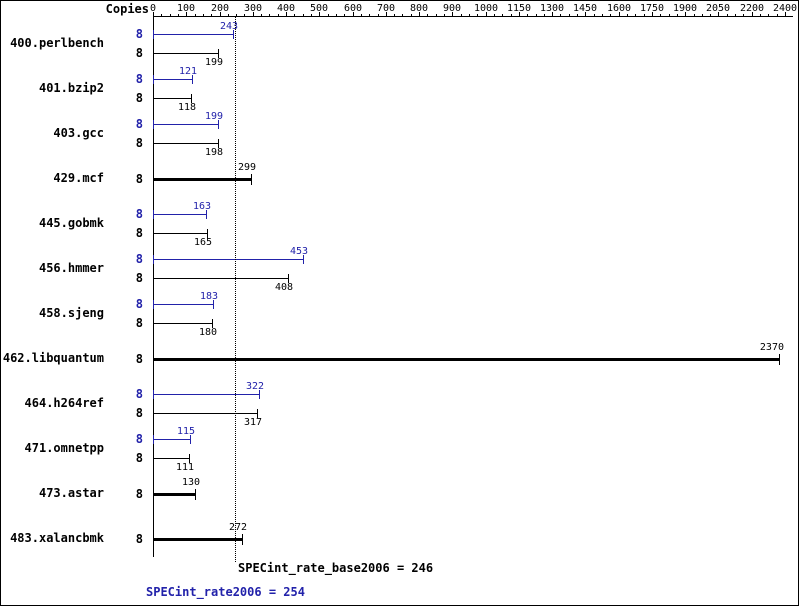  What do you see at coordinates (298, 251) in the screenshot?
I see `peak-value-label: 453` at bounding box center [298, 251].